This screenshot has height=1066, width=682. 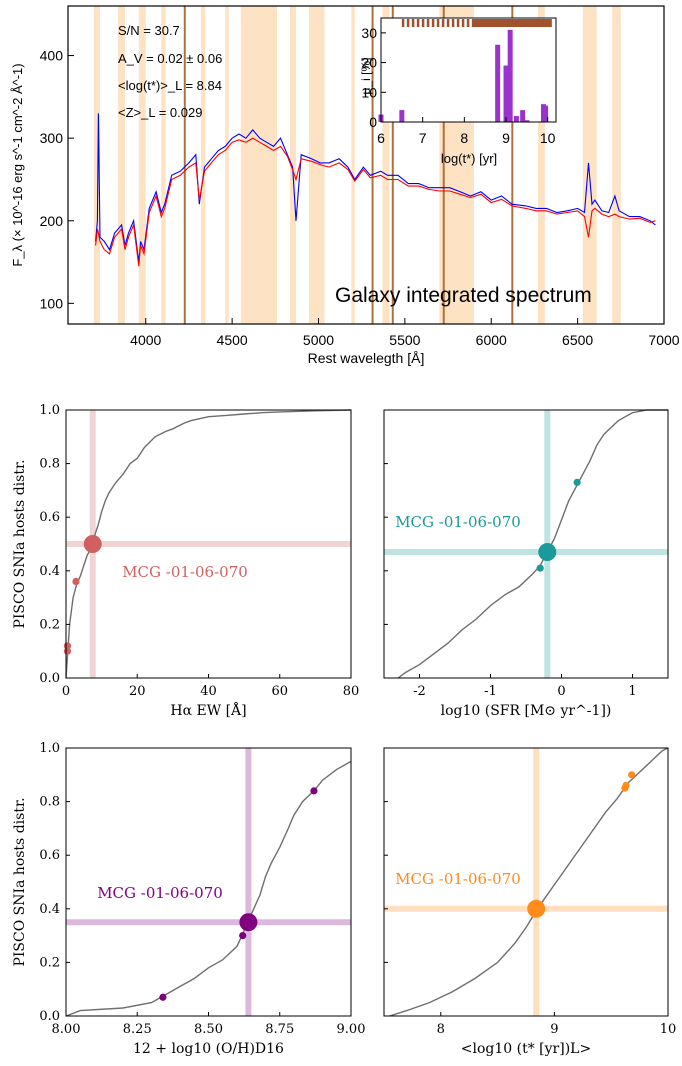 I want to click on x-tick-label: 80, so click(x=351, y=691).